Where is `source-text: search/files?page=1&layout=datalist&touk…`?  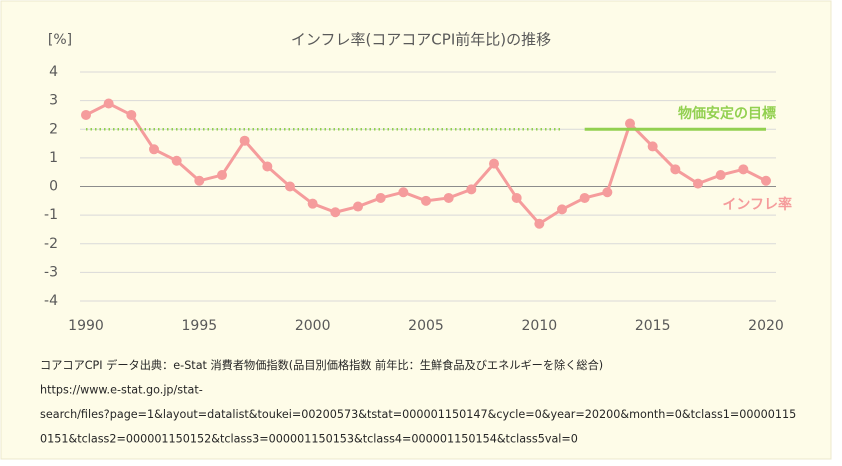
source-text: search/files?page=1&layout=datalist&touk… is located at coordinates (418, 414).